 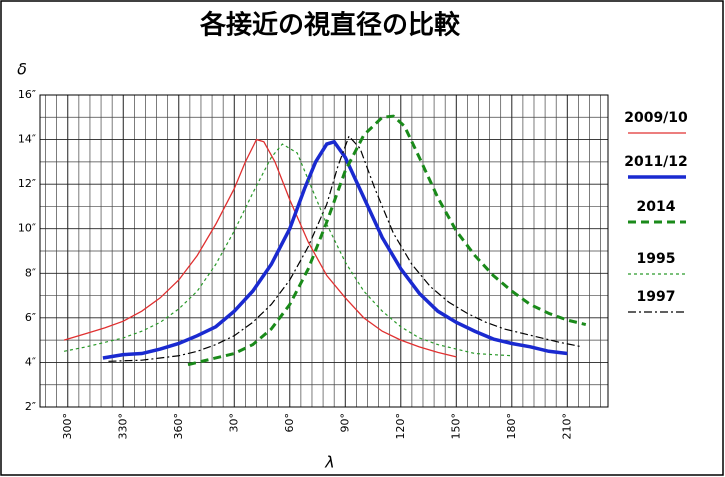 I want to click on x-tick-label: 330°, so click(x=122, y=426).